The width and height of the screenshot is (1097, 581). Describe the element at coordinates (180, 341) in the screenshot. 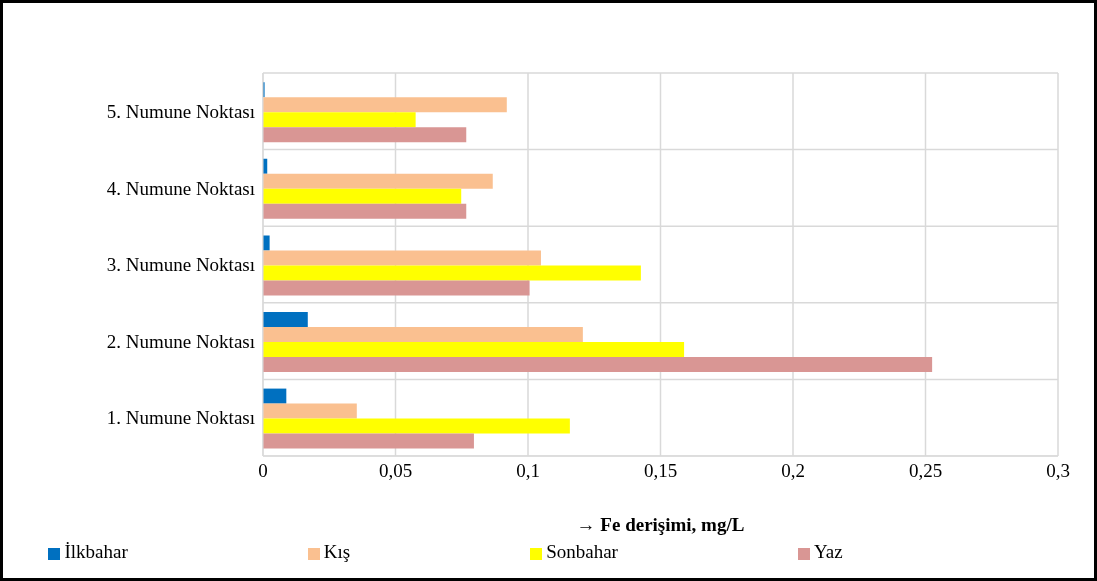

I see `y-tick-label: 2. Numune Noktası` at that location.